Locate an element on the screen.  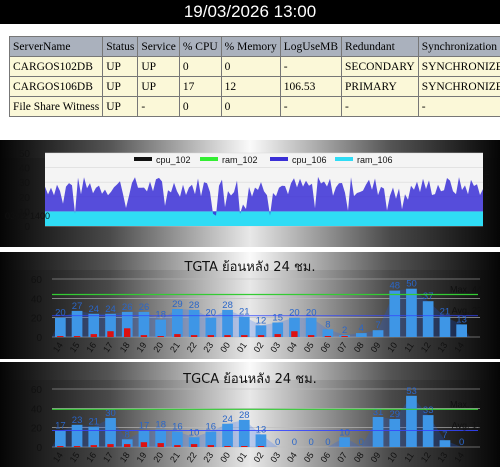
data-label: 8 is located at coordinates (327, 324).